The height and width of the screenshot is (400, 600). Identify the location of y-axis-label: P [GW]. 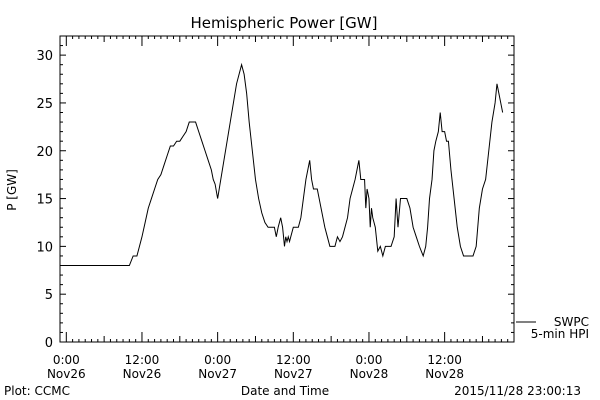
(12, 190).